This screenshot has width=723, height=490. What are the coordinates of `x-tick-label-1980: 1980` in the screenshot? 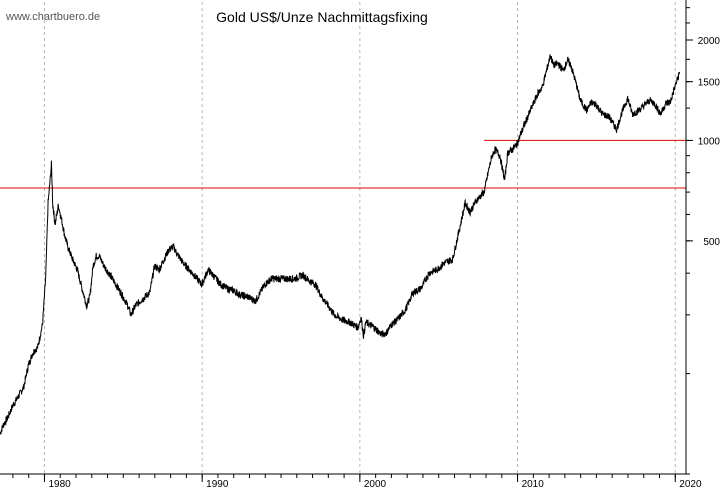 It's located at (59, 484).